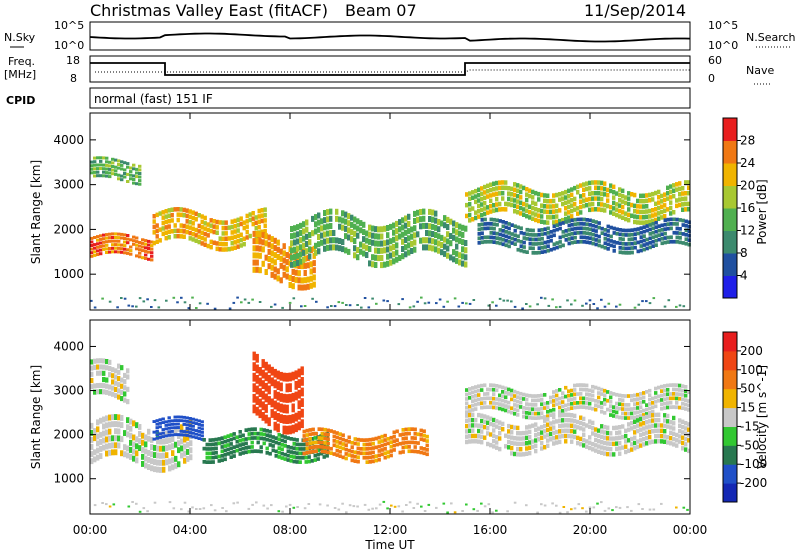 This screenshot has width=800, height=554. I want to click on nave-tick-top: 60, so click(715, 60).